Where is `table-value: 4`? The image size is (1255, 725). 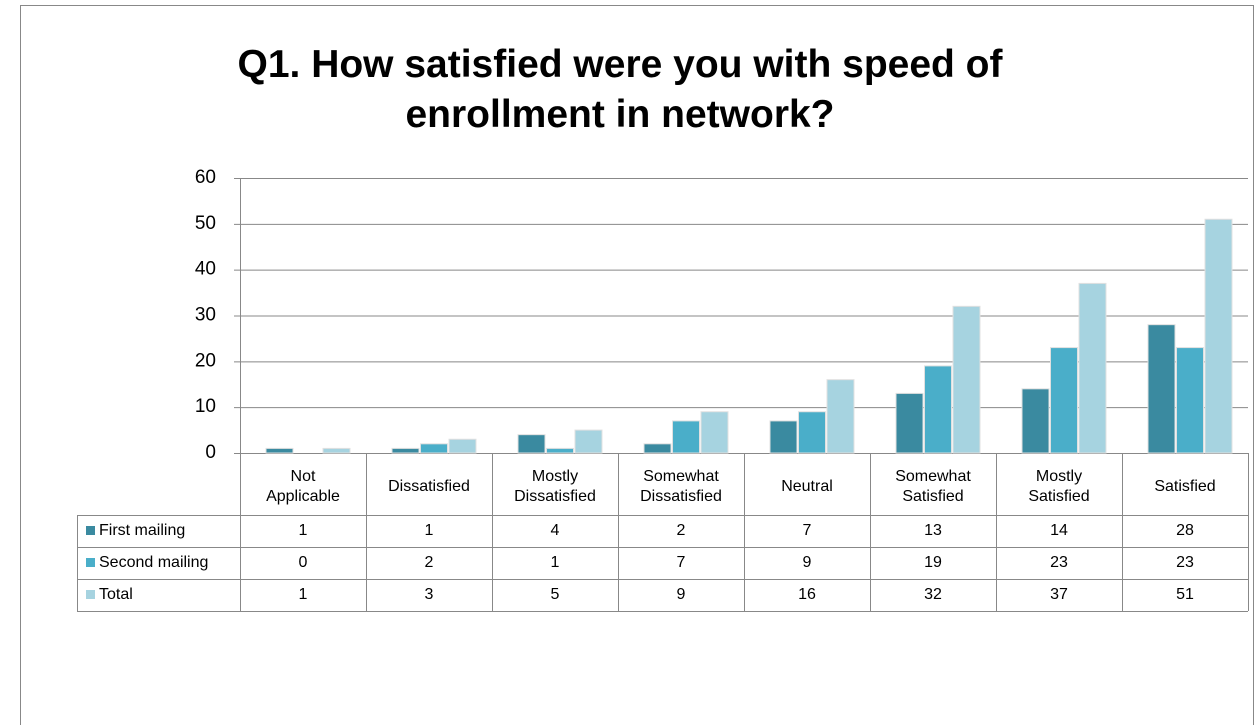
table-value: 4 is located at coordinates (555, 530).